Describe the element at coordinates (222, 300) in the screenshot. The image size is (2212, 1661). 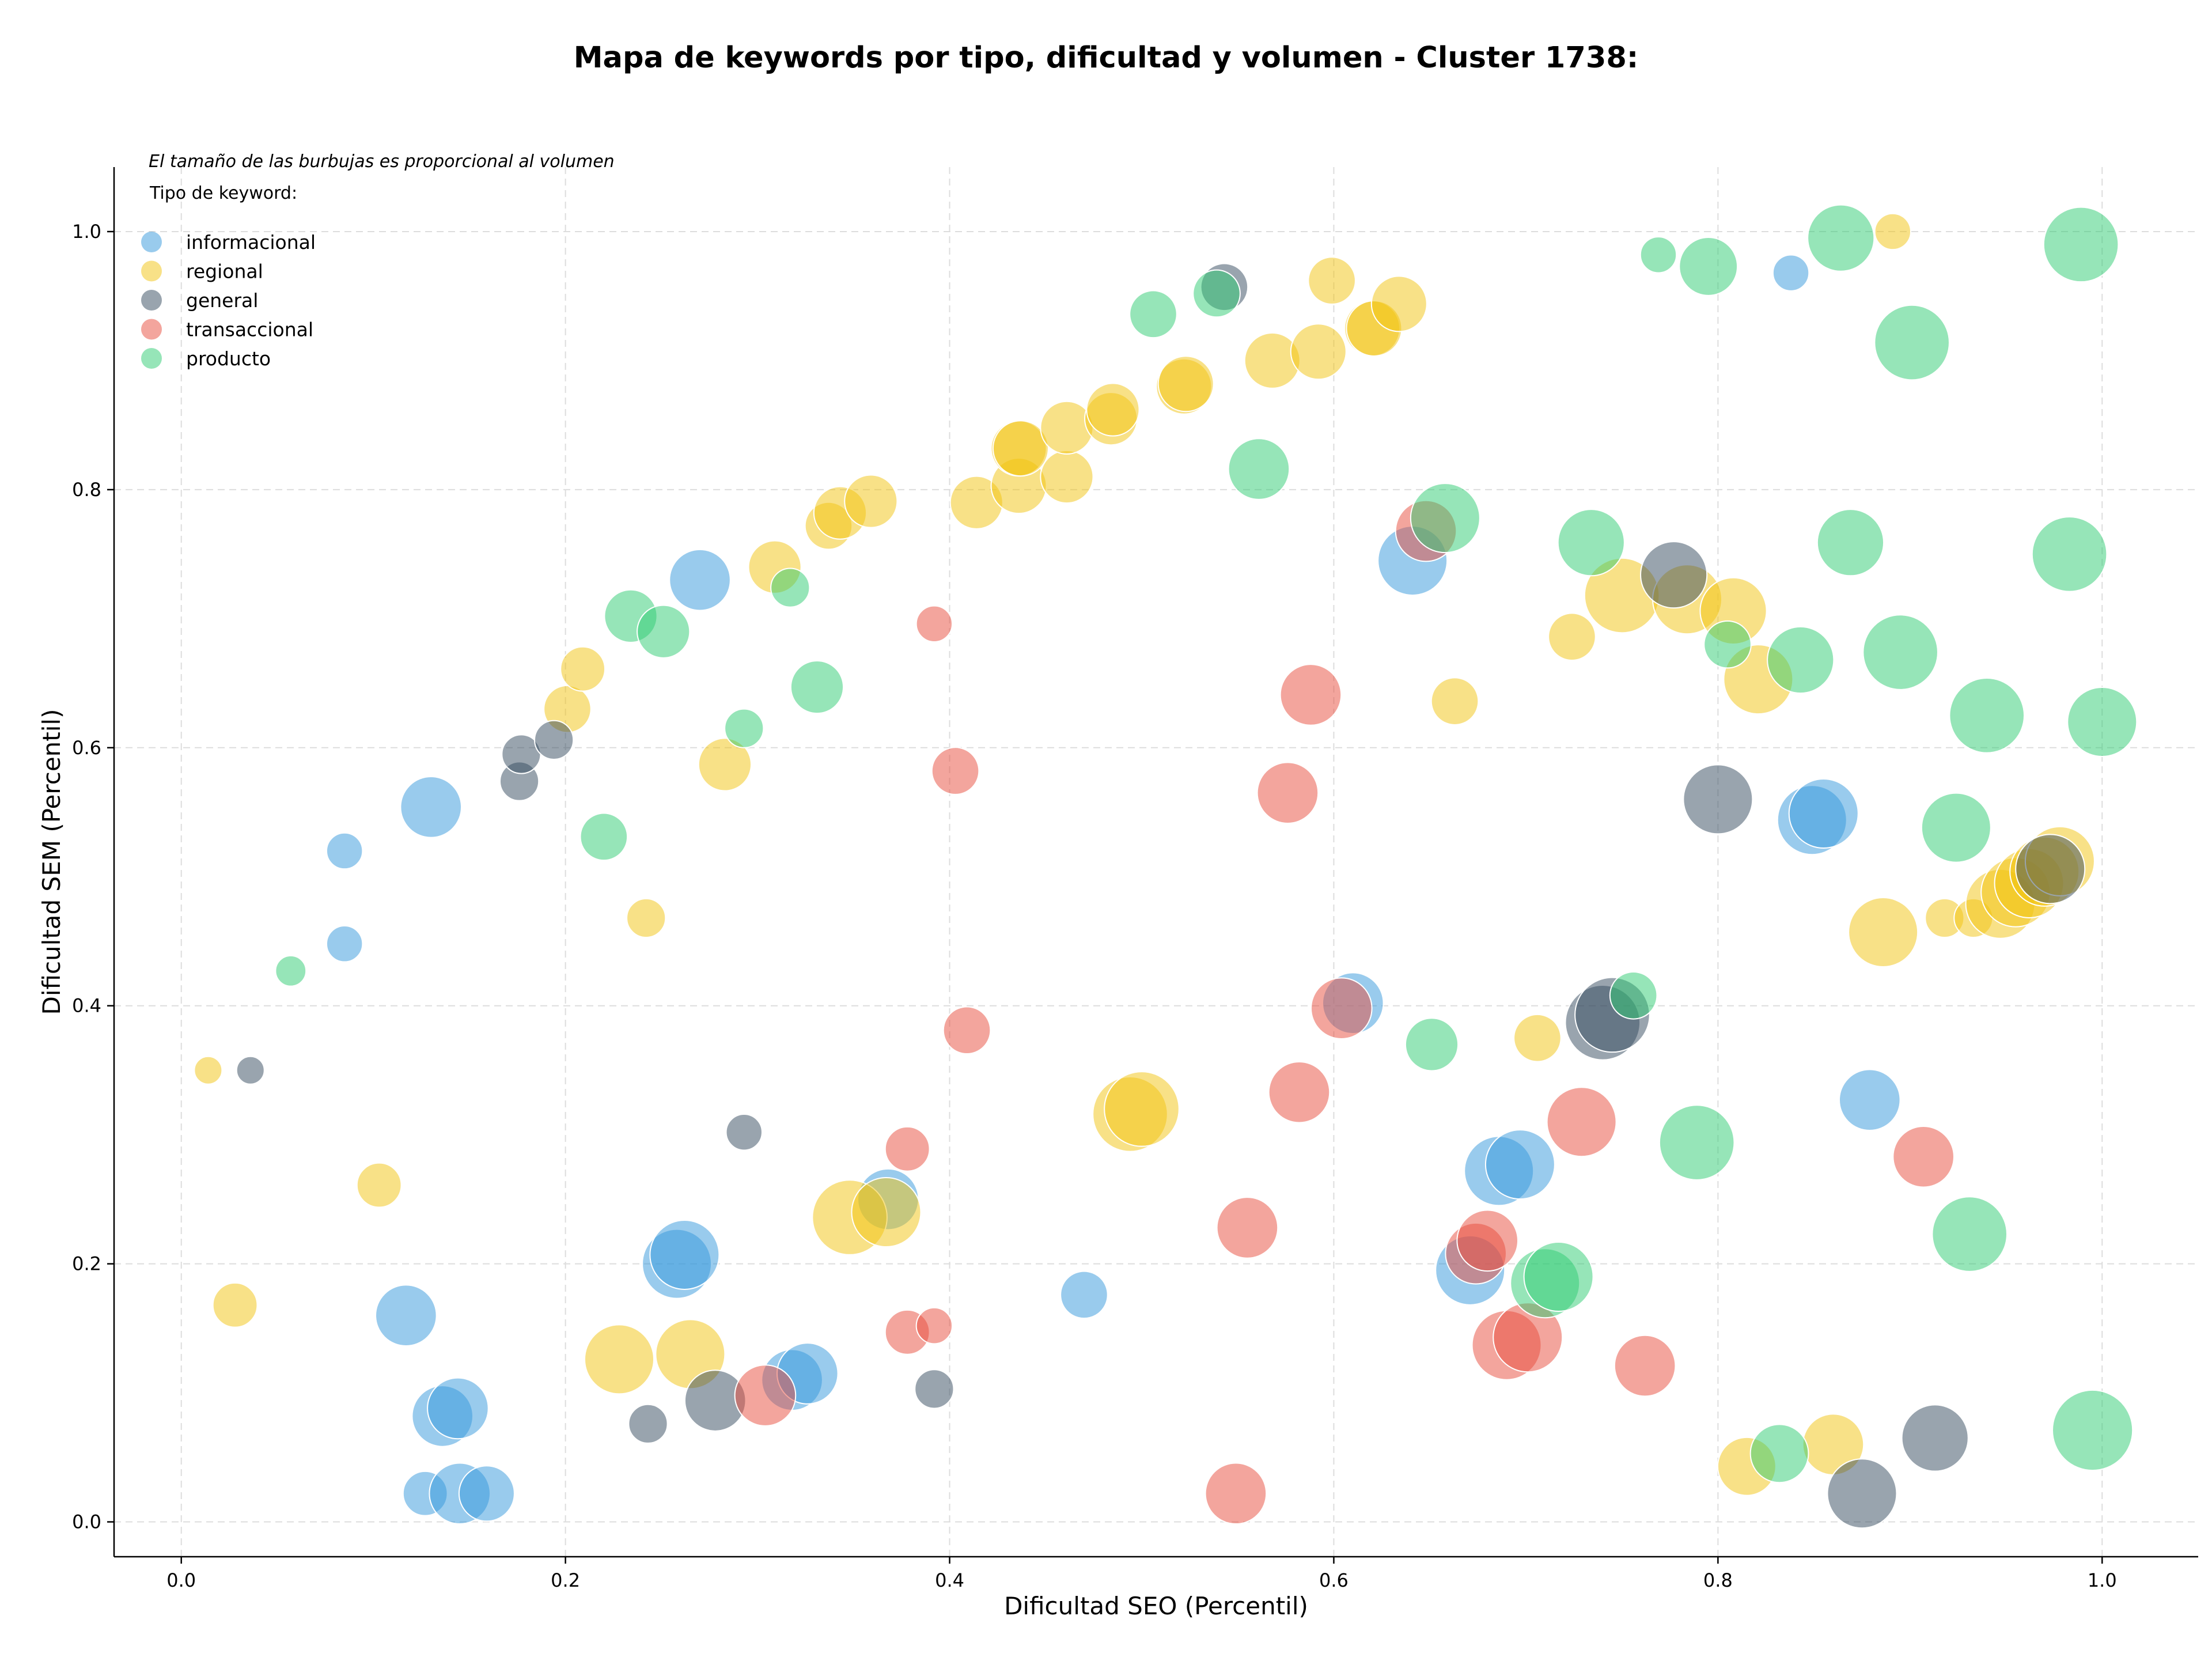
I see `legend-label-general: general` at that location.